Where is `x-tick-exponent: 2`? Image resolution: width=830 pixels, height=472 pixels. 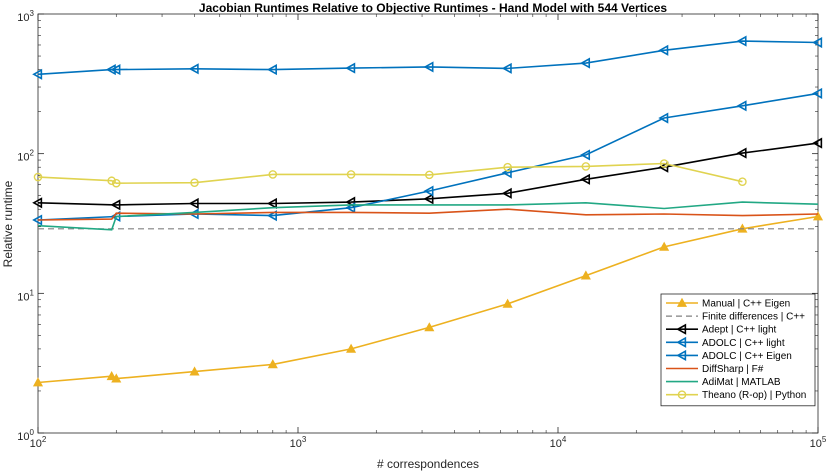
x-tick-exponent: 2 is located at coordinates (44, 439).